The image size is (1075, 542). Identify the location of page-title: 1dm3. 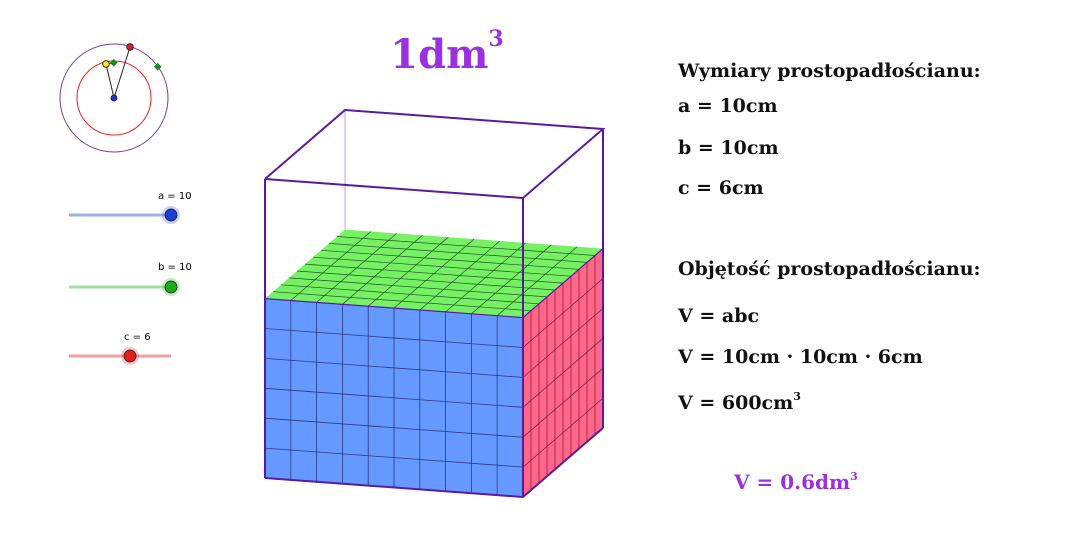
(447, 52).